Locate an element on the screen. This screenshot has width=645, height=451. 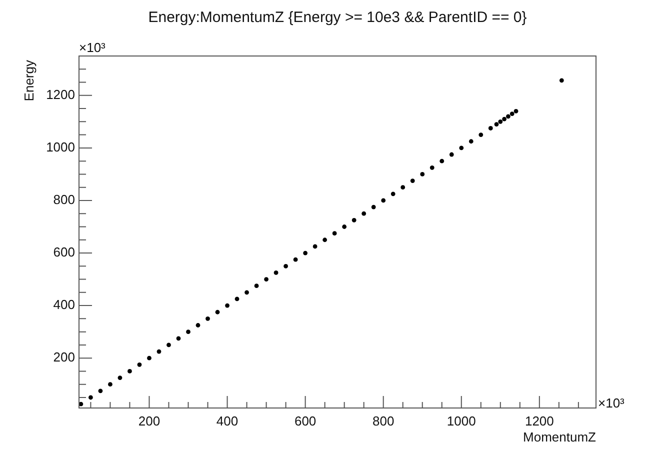
y-tick-label: 1200 is located at coordinates (60, 94).